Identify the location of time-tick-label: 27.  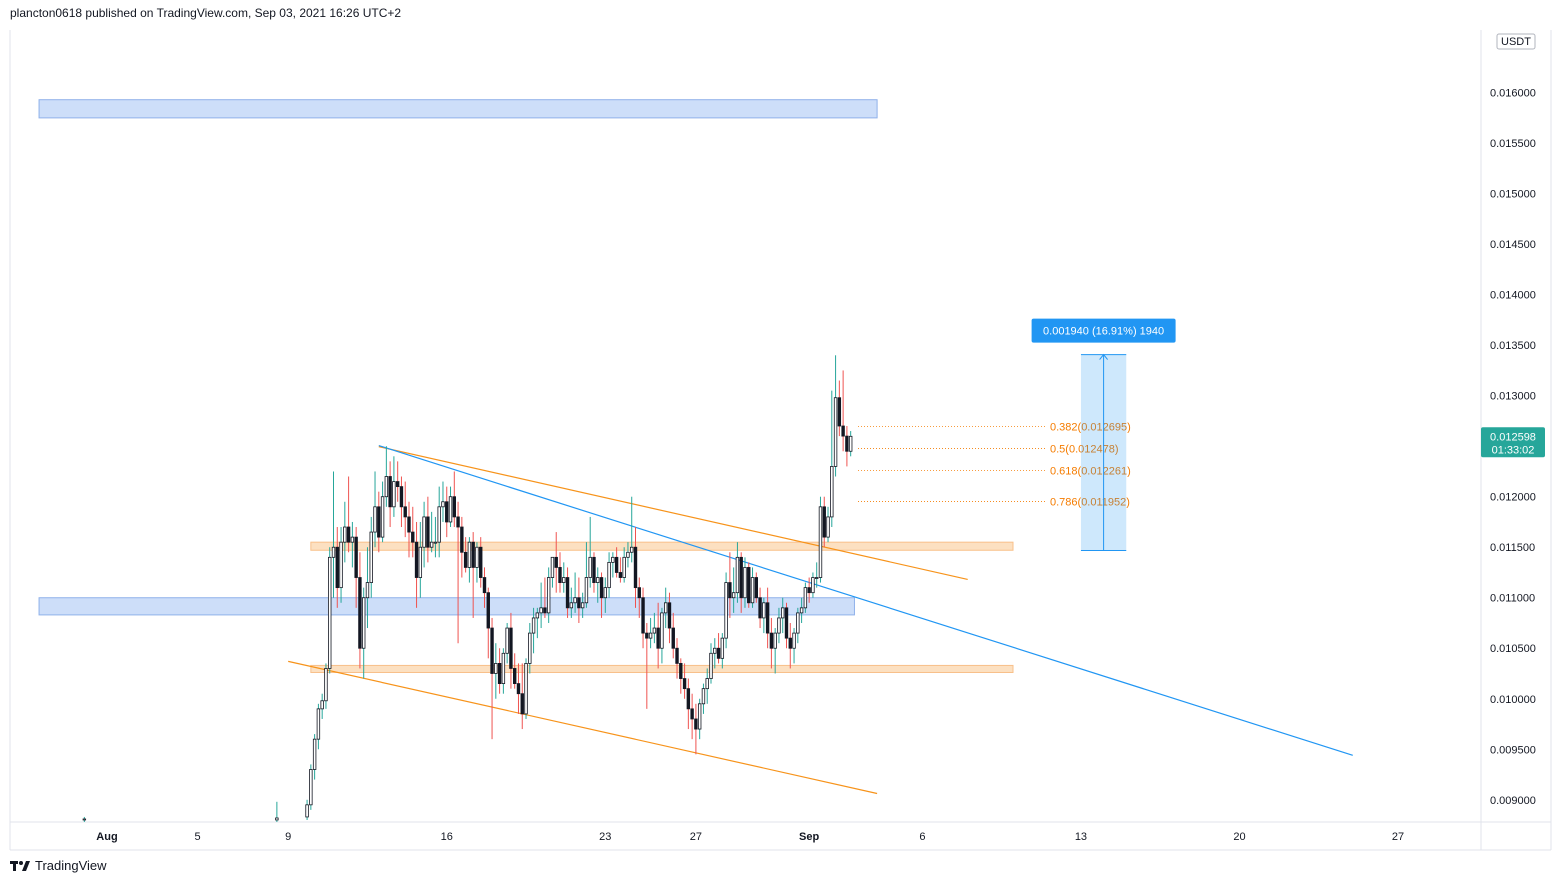
(1398, 837).